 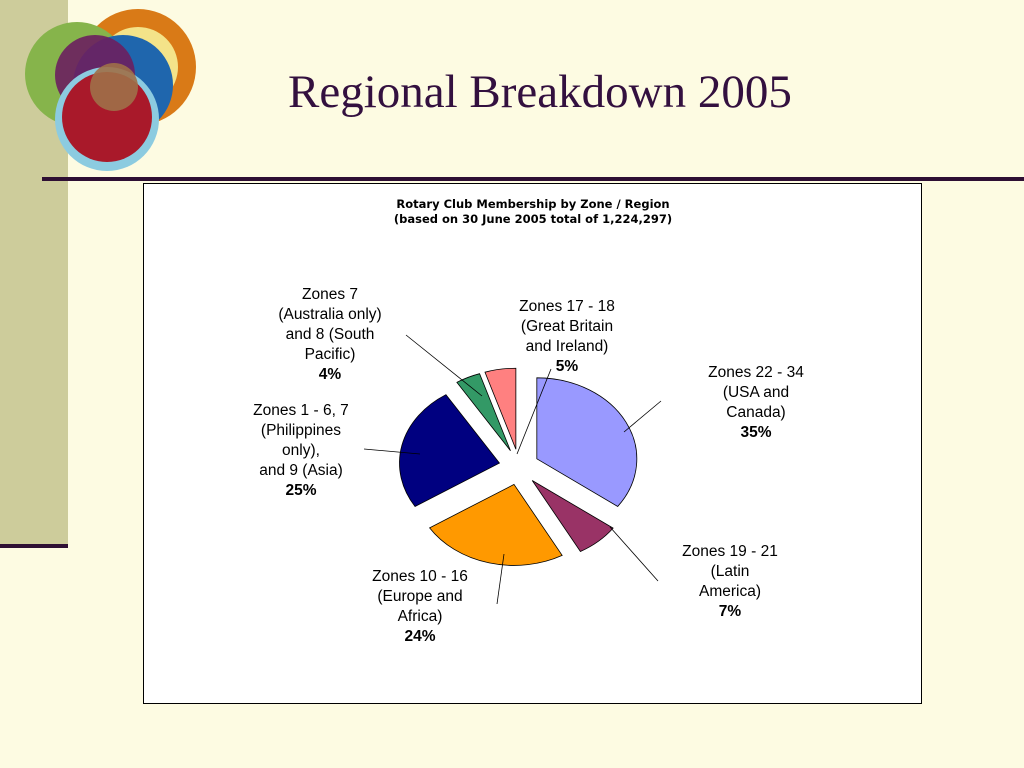 I want to click on slice-name-line: only),, so click(x=301, y=450).